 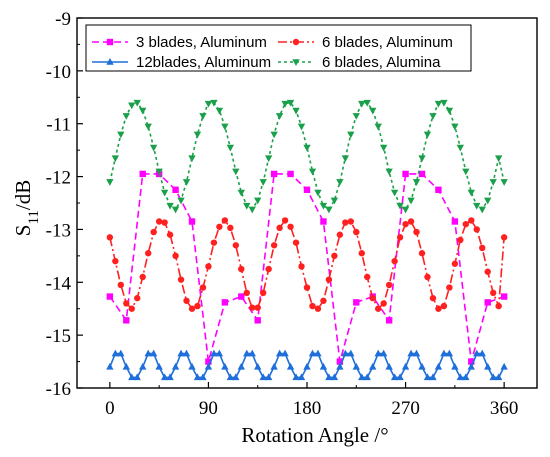 What do you see at coordinates (26, 208) in the screenshot?
I see `y-axis-title: S11/dB` at bounding box center [26, 208].